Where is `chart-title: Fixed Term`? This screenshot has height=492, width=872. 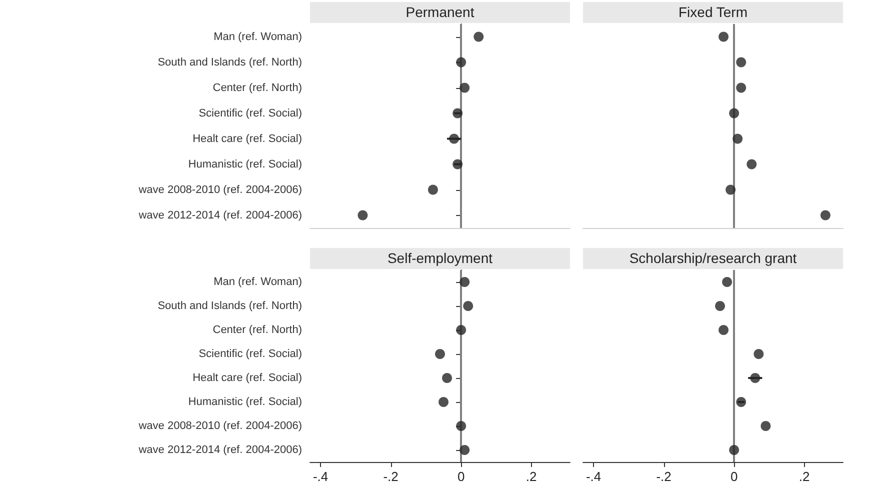
chart-title: Fixed Term is located at coordinates (713, 12).